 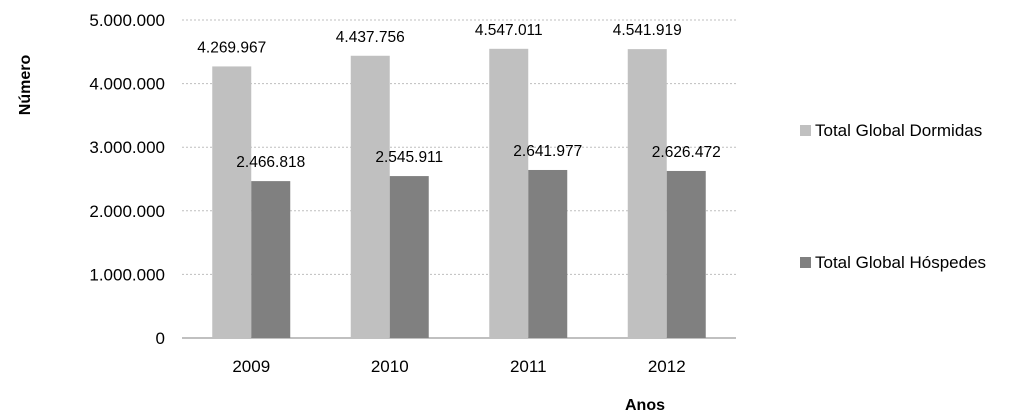 I want to click on bar-hospedes-2012, so click(x=686, y=254).